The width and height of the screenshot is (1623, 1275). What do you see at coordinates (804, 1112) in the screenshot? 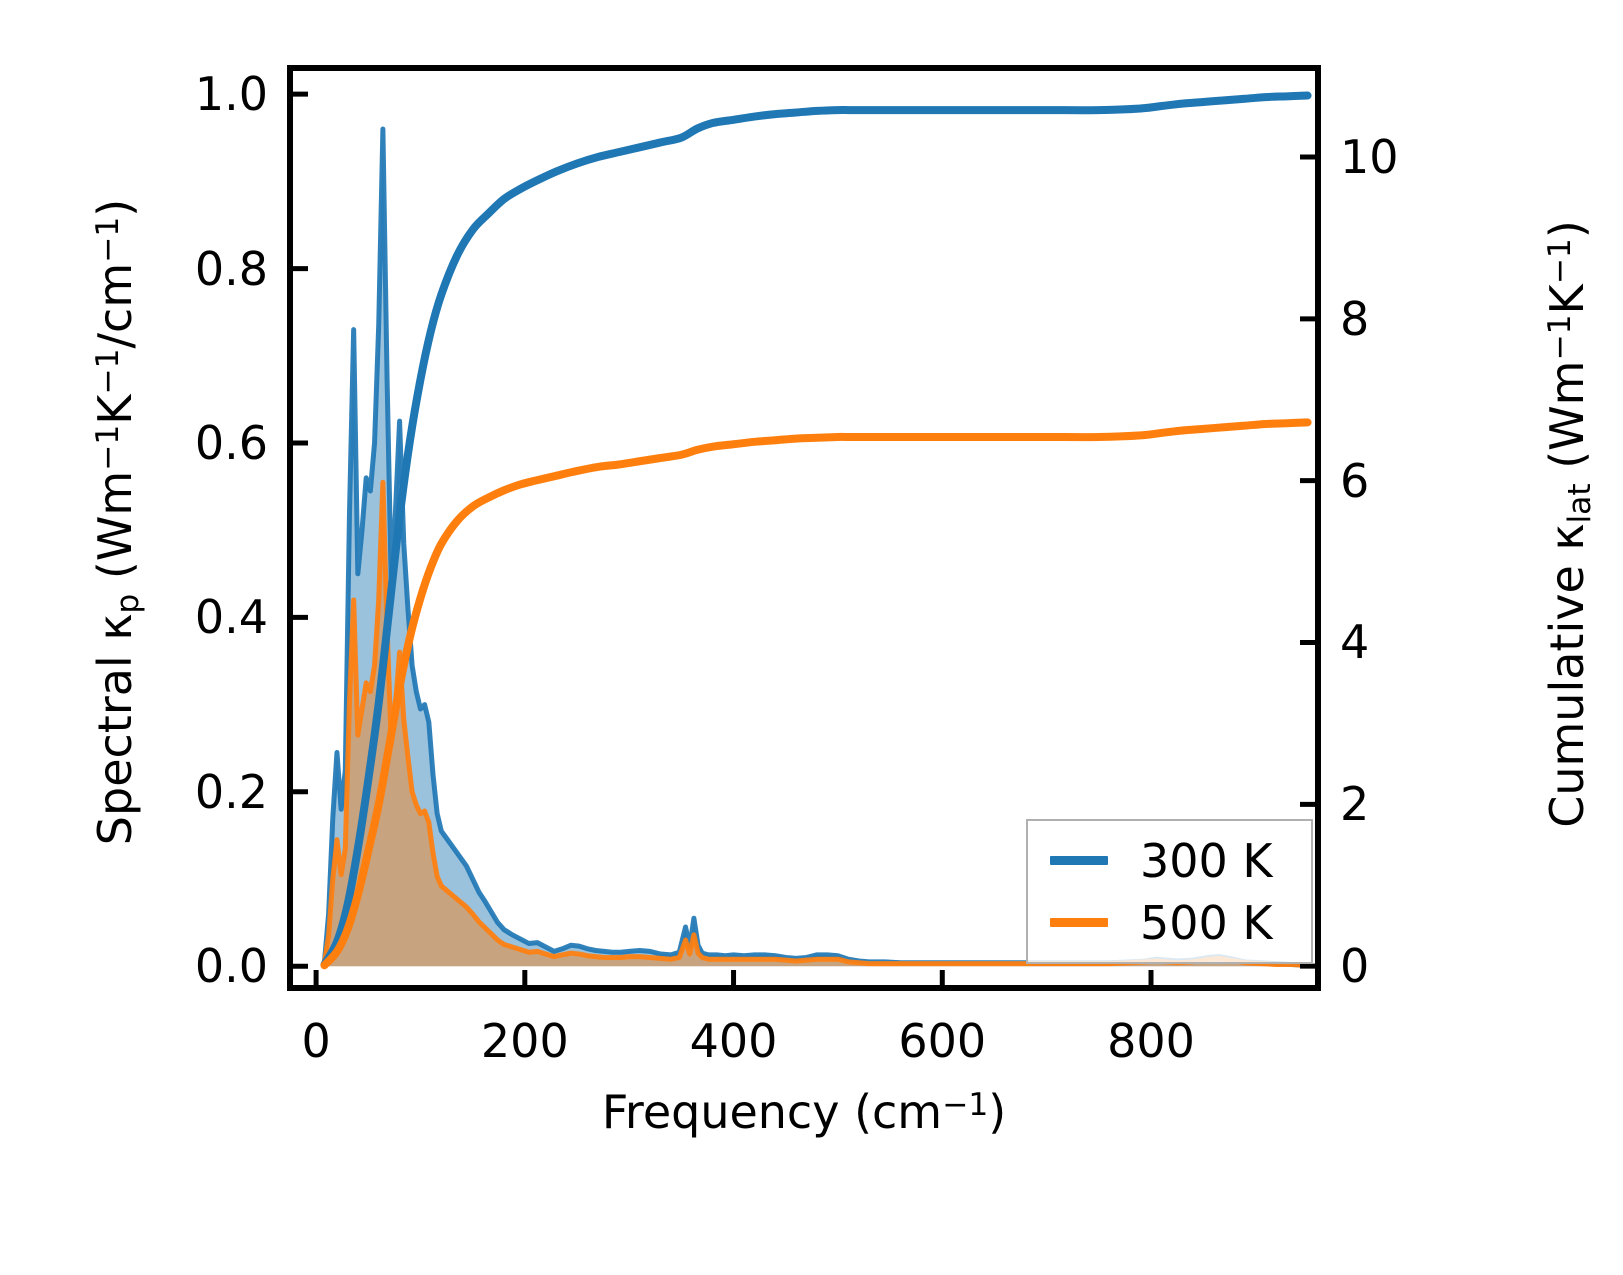
I see `x-axis-label: Frequency (cm−1)` at bounding box center [804, 1112].